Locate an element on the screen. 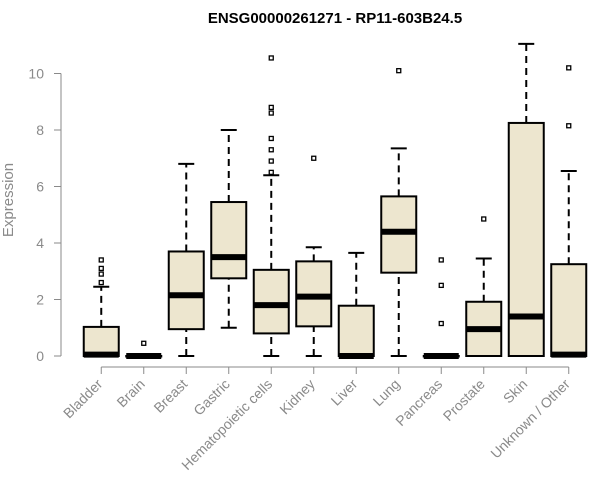 Image resolution: width=600 pixels, height=500 pixels. x-tick-label: Lung is located at coordinates (386, 392).